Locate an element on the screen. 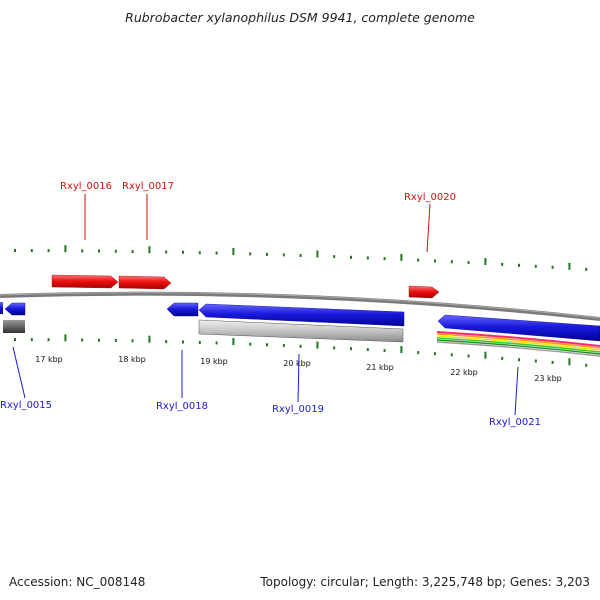 This screenshot has height=600, width=600. tick-row-outer is located at coordinates (301, 258).